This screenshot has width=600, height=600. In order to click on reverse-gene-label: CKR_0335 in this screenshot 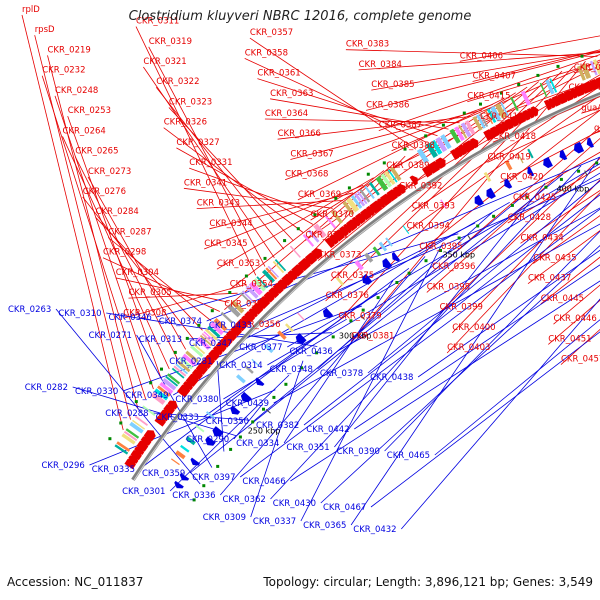, I will do `click(113, 470)`.